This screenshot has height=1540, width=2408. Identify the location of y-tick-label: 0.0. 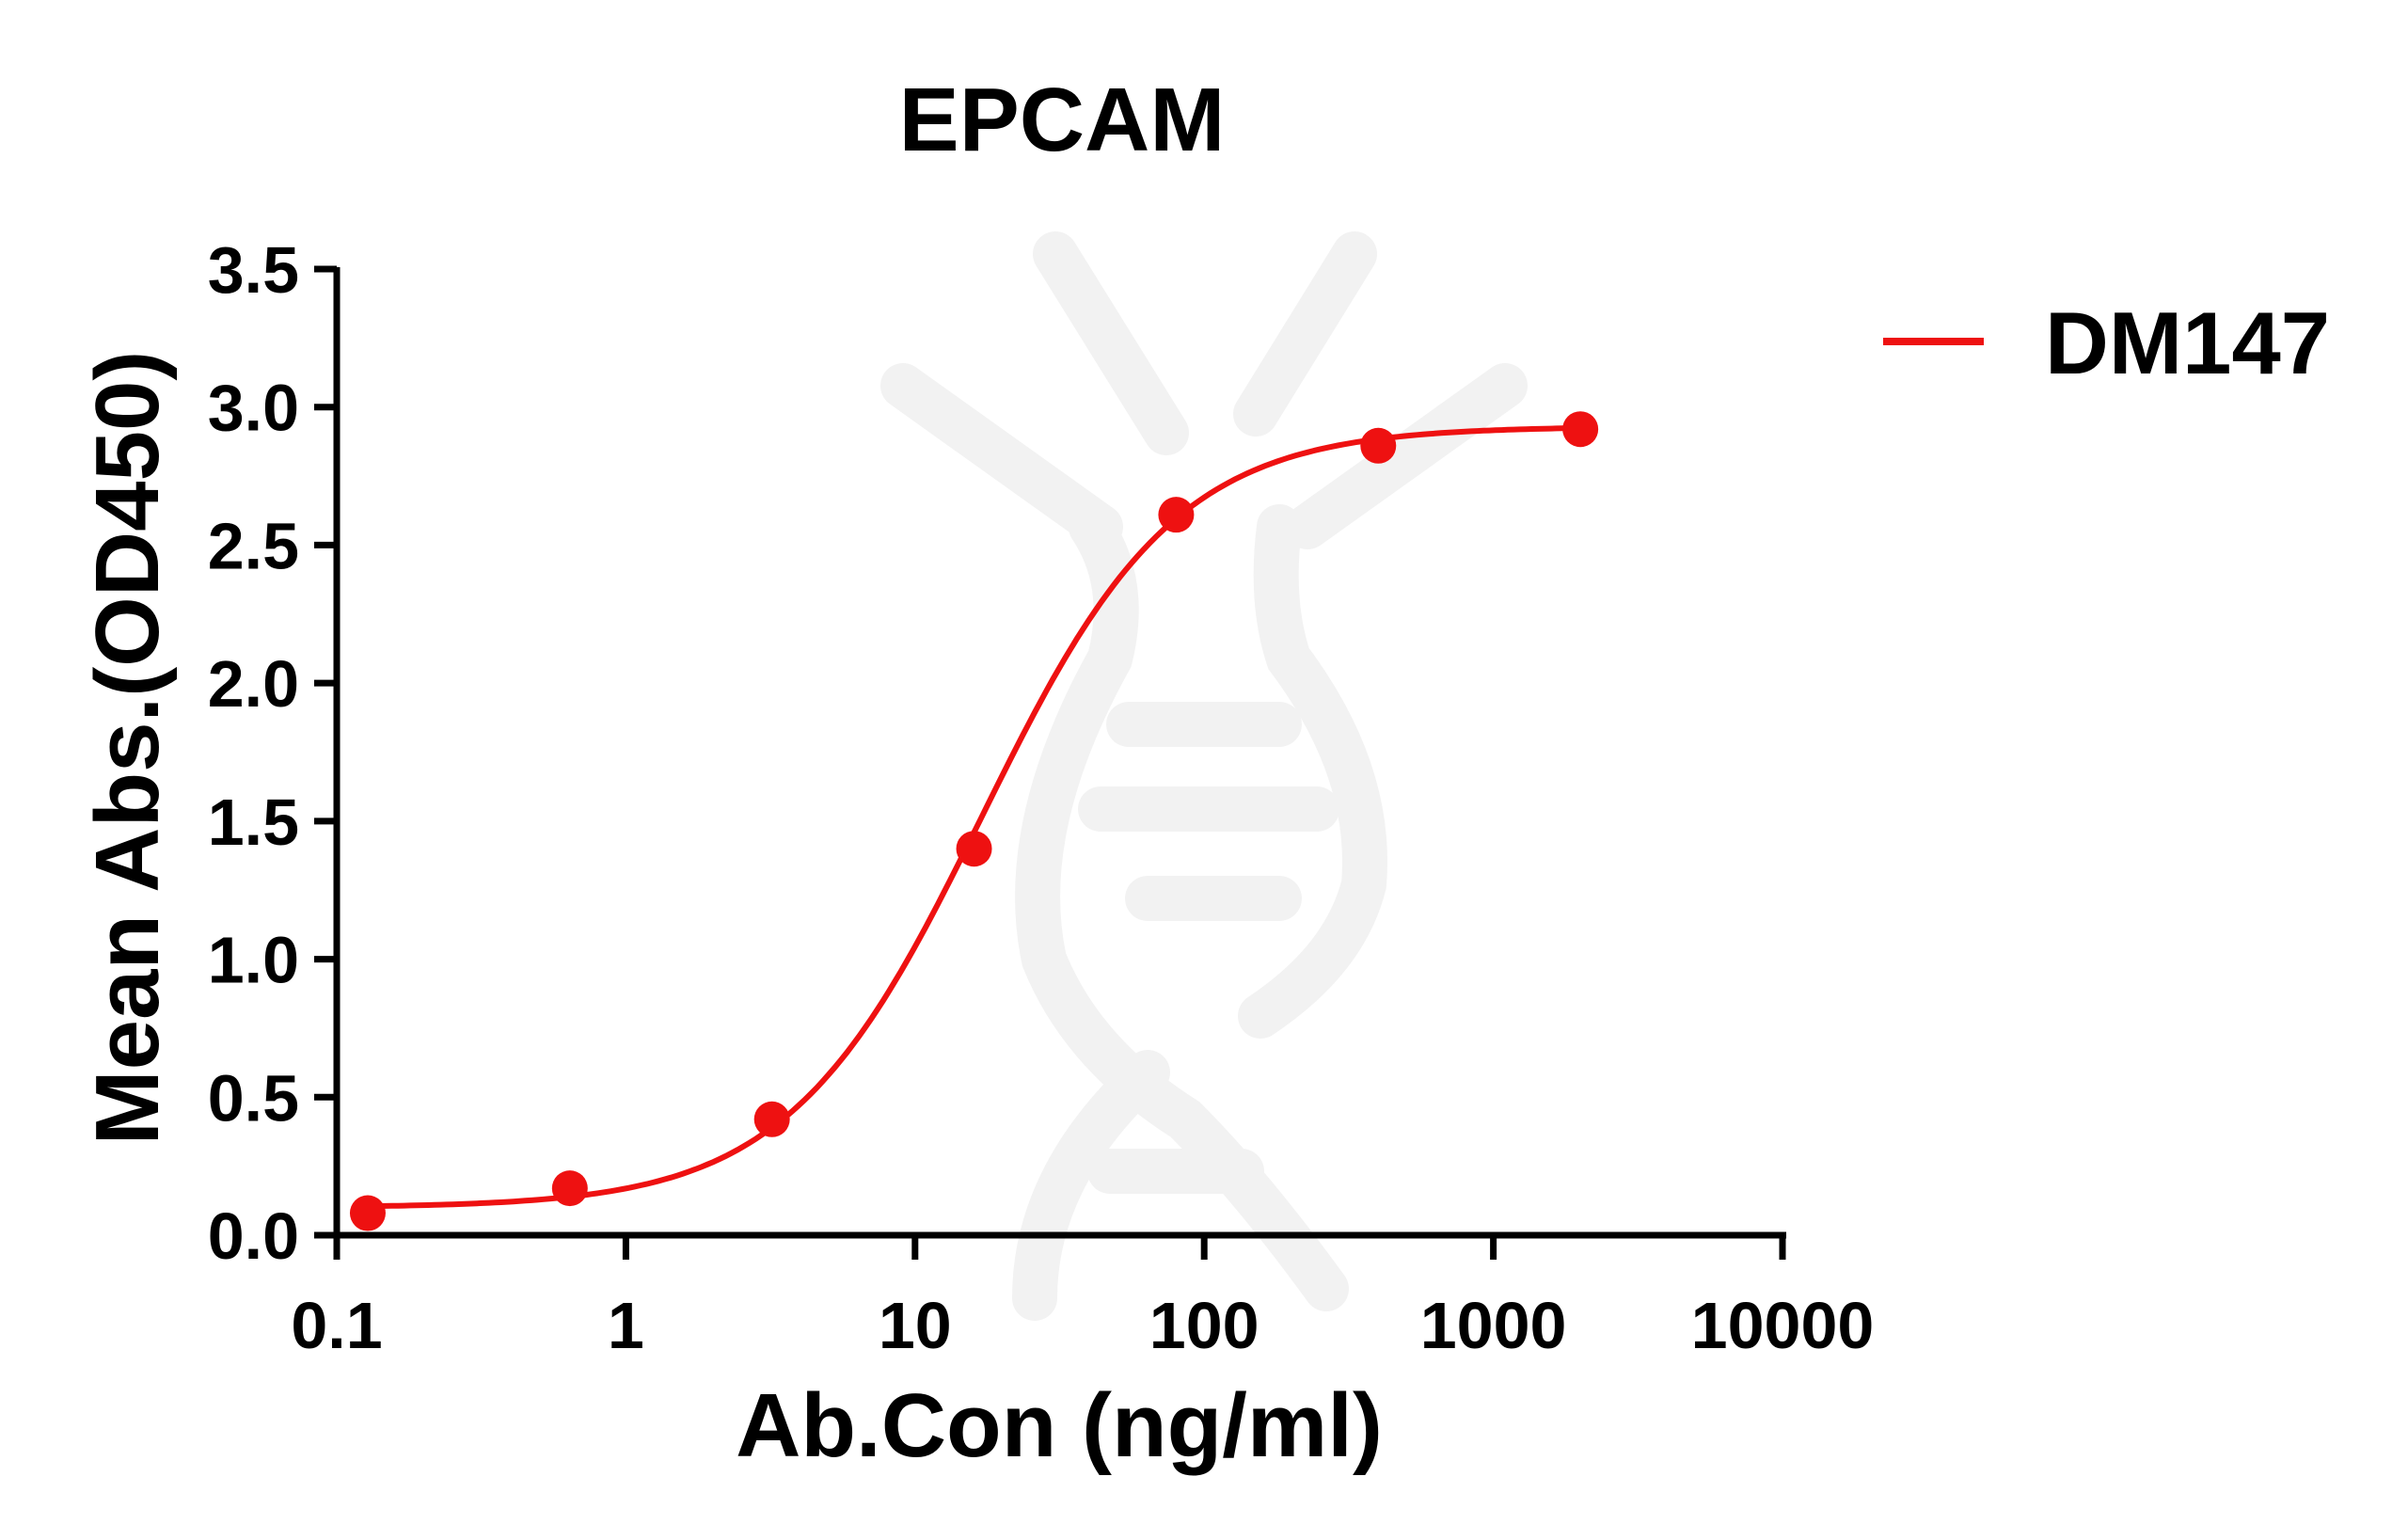
(253, 1236).